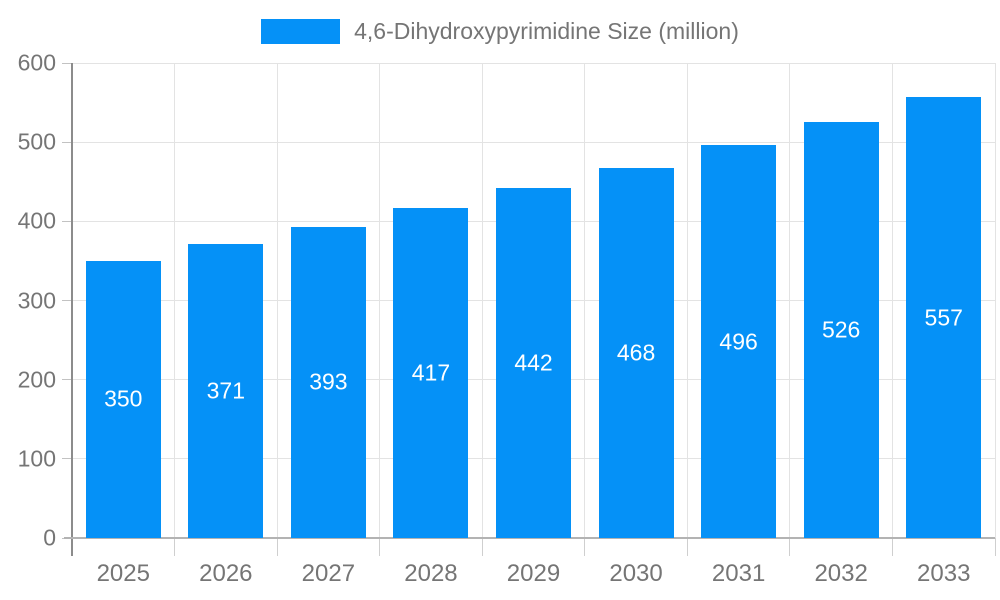 The image size is (1000, 600). I want to click on bar-value-label: 417, so click(431, 372).